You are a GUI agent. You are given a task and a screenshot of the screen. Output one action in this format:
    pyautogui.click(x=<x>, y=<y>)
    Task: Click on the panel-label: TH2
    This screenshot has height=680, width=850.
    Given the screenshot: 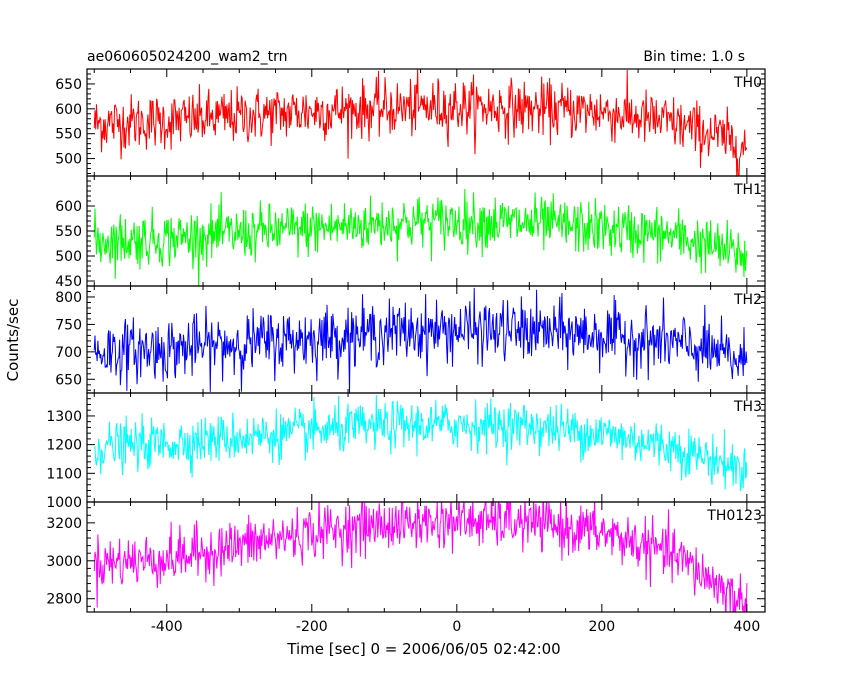 What is the action you would take?
    pyautogui.click(x=747, y=300)
    